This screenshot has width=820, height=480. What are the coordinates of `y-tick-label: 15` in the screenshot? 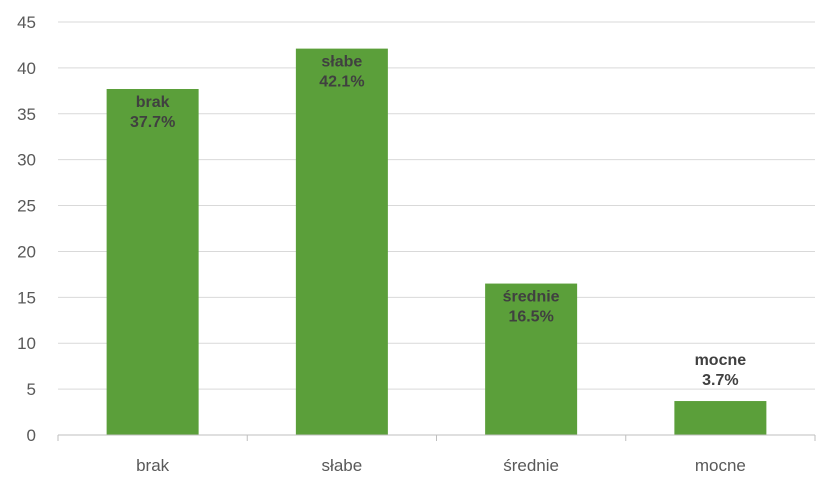 It's located at (26, 297).